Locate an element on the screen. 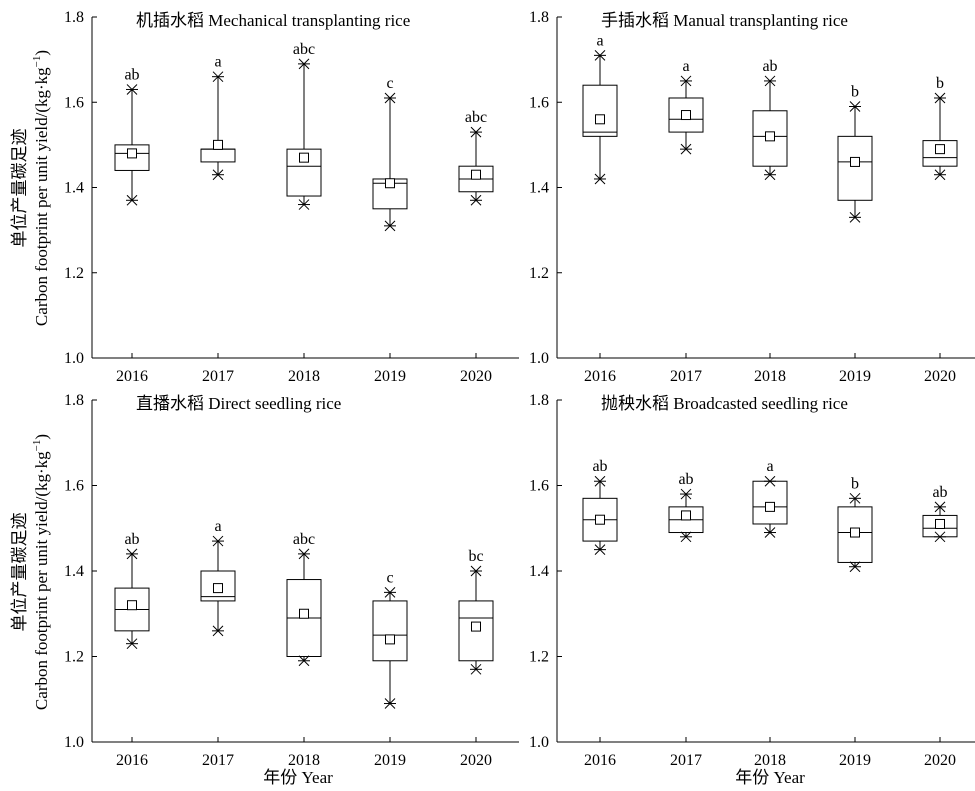 Image resolution: width=975 pixels, height=791 pixels. panel-title: 机插水稻 Mechanical transplanting rice is located at coordinates (273, 20).